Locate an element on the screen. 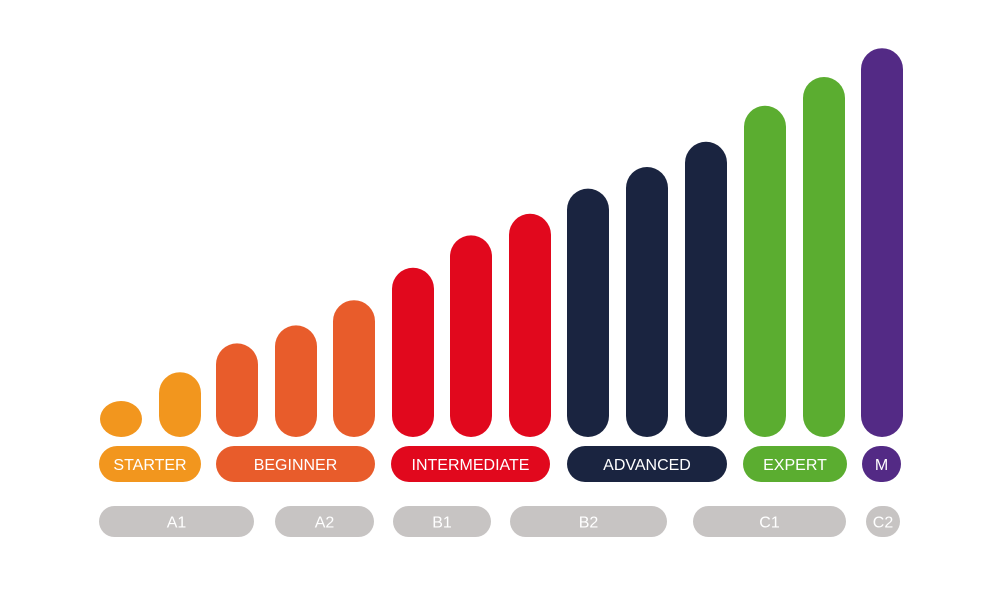 Image resolution: width=1000 pixels, height=599 pixels. level-pill-m: M is located at coordinates (881, 464).